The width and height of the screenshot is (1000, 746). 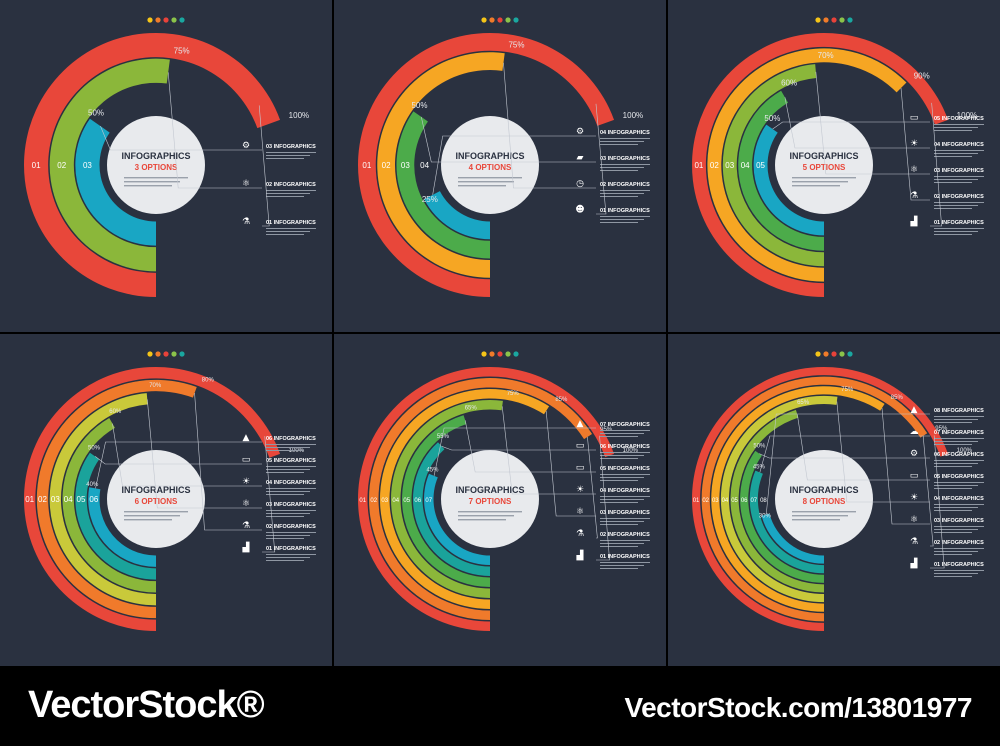 What do you see at coordinates (443, 437) in the screenshot?
I see `percentage-label: 55%` at bounding box center [443, 437].